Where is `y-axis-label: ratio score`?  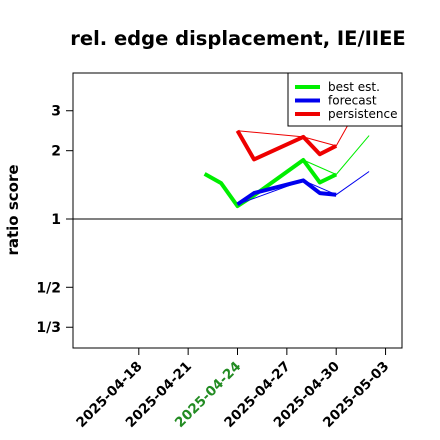
y-axis-label: ratio score is located at coordinates (13, 209).